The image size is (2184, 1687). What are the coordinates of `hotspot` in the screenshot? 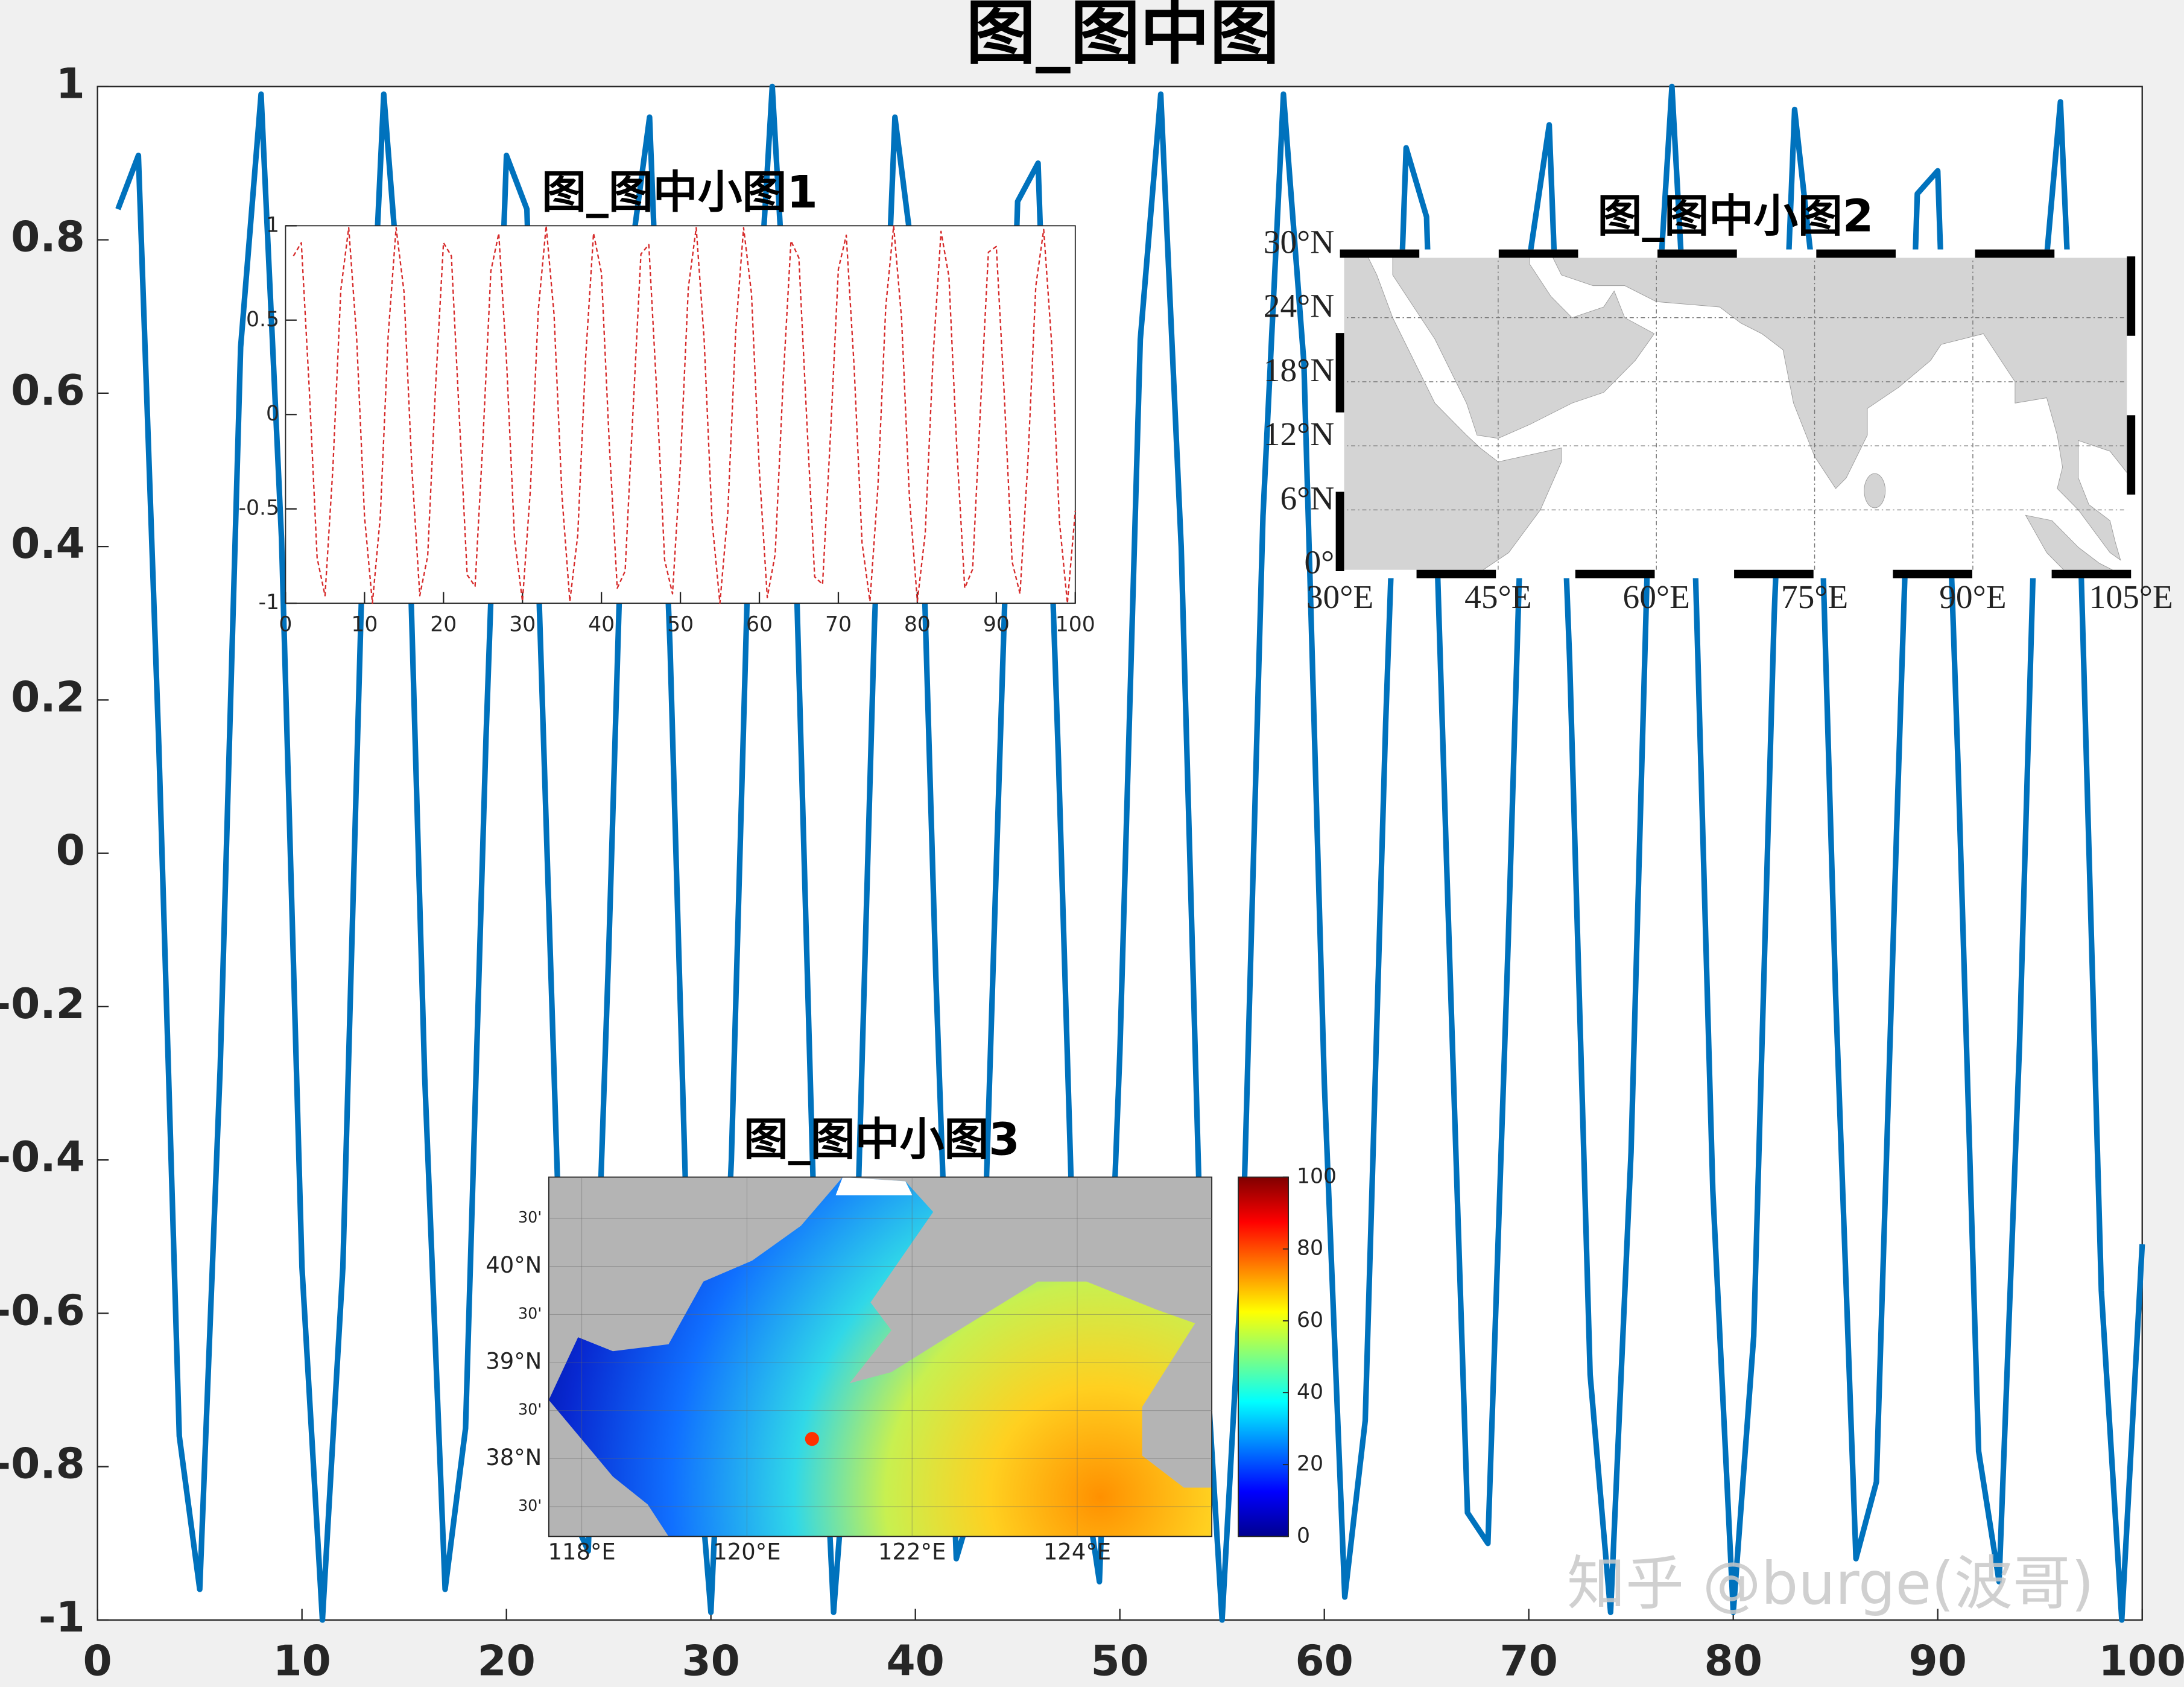 It's located at (812, 1439).